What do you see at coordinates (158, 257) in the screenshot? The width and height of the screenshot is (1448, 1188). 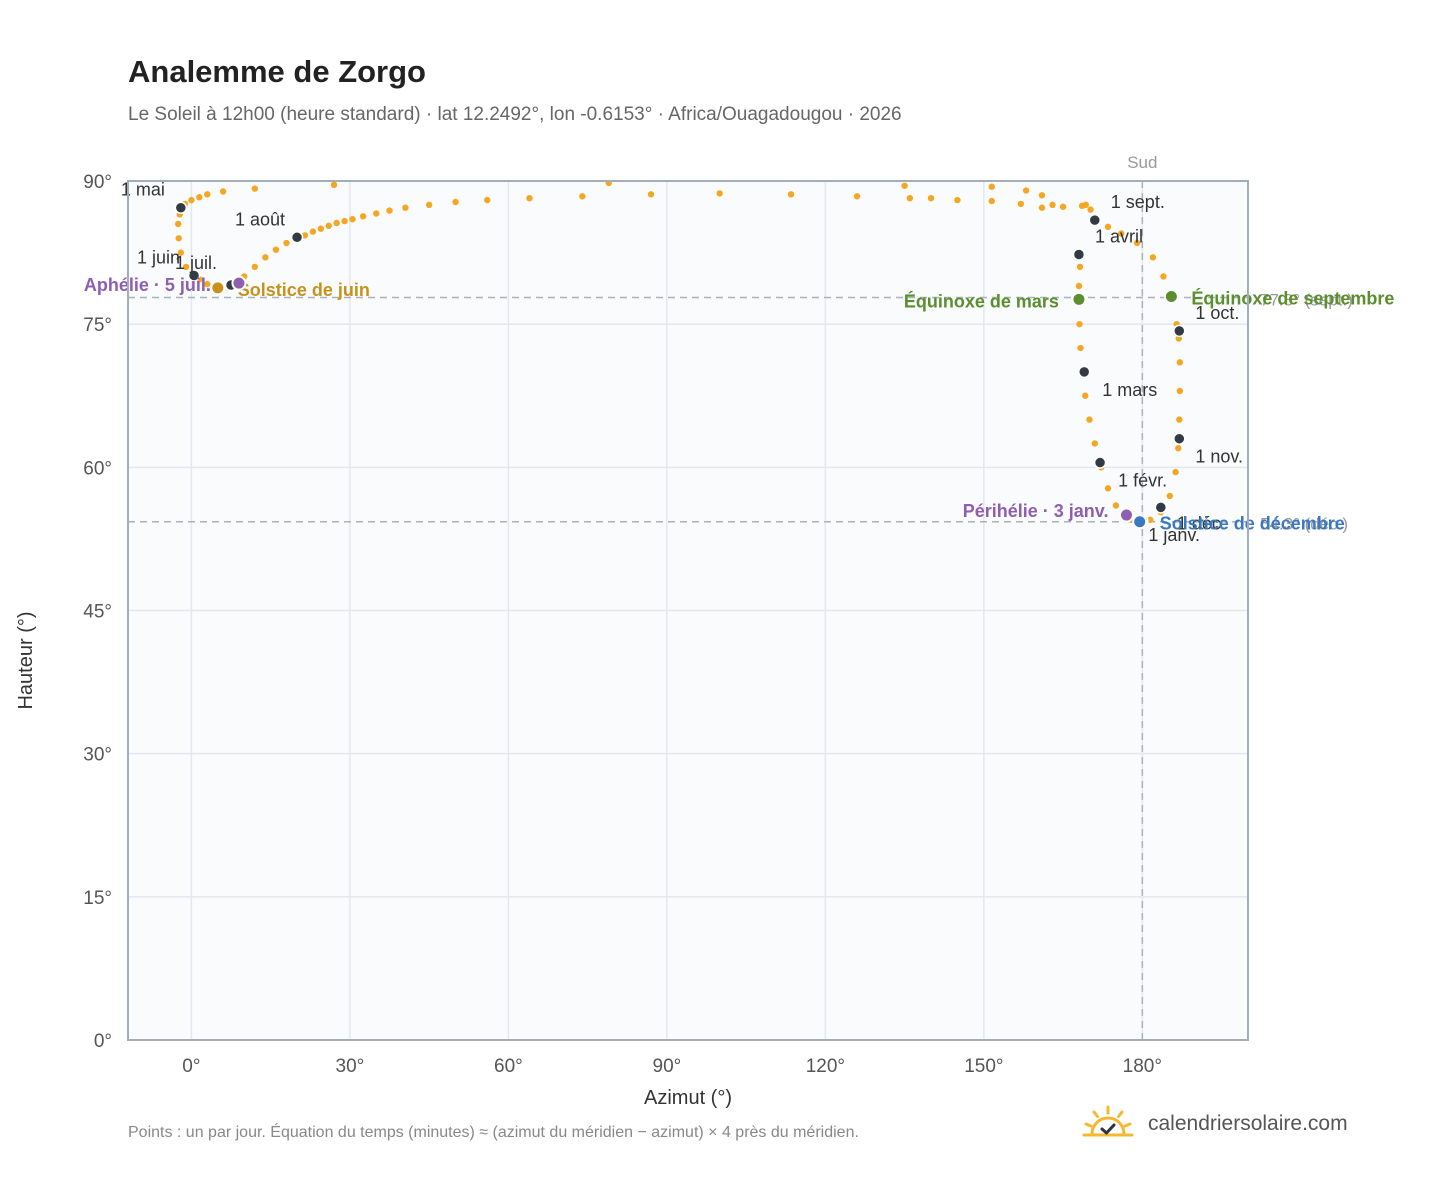 I see `month-label: 1 juin` at bounding box center [158, 257].